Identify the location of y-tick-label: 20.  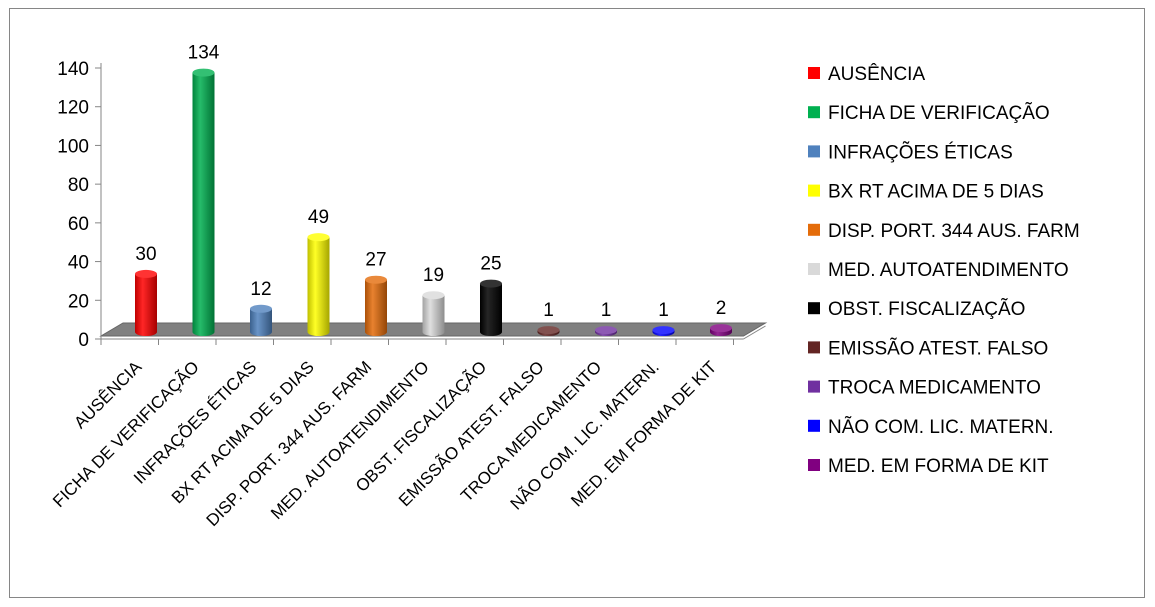
(78, 301).